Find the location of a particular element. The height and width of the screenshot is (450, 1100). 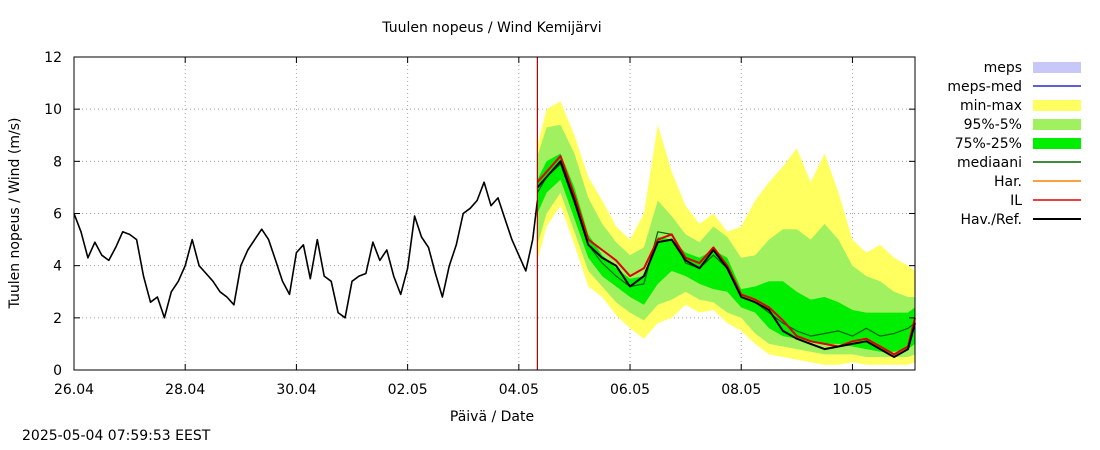

line-hav-observed is located at coordinates (306, 250).